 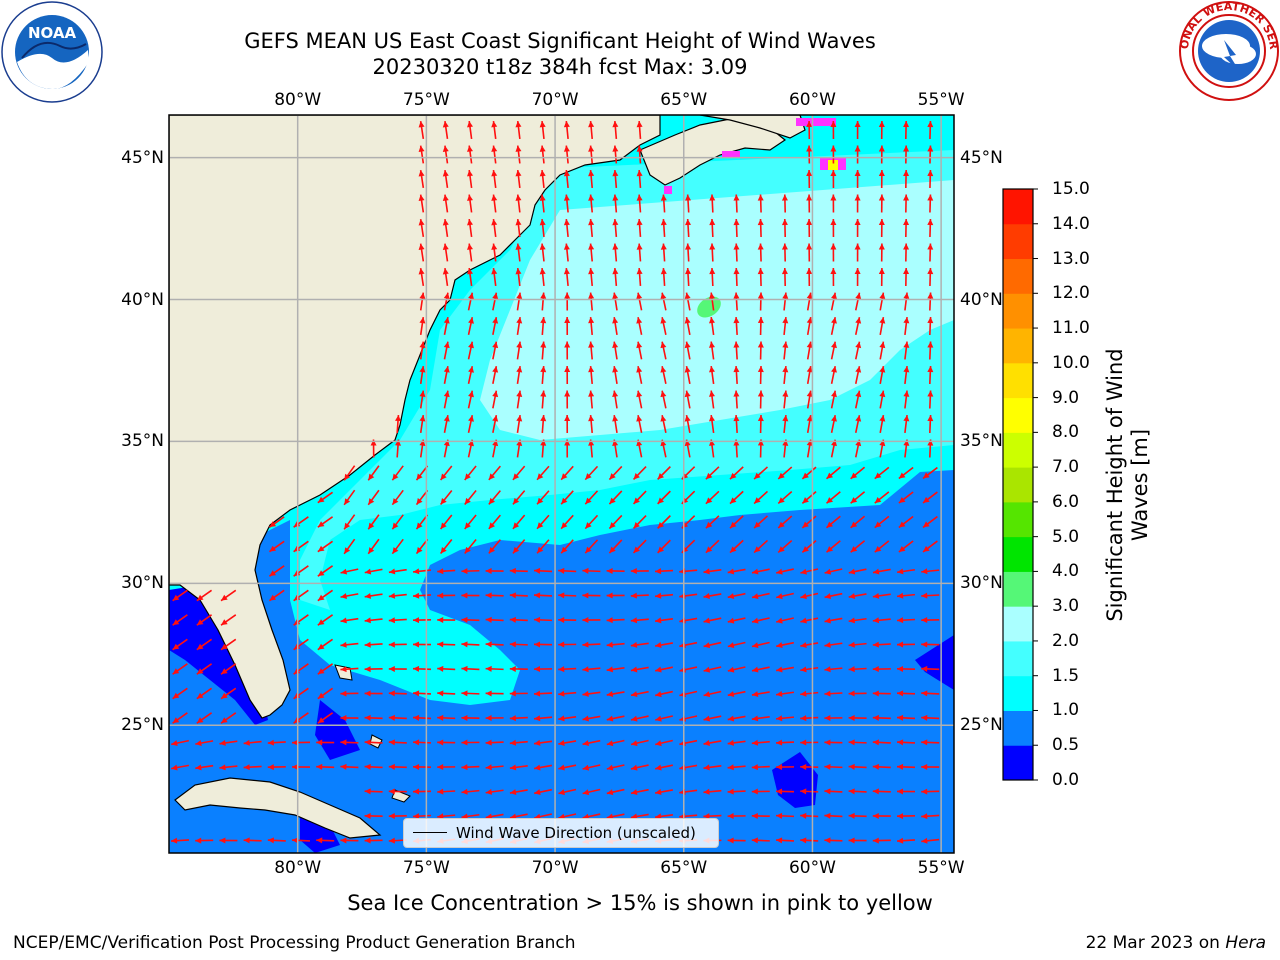 I want to click on colorbar-tick-label: 8.0, so click(x=1066, y=432).